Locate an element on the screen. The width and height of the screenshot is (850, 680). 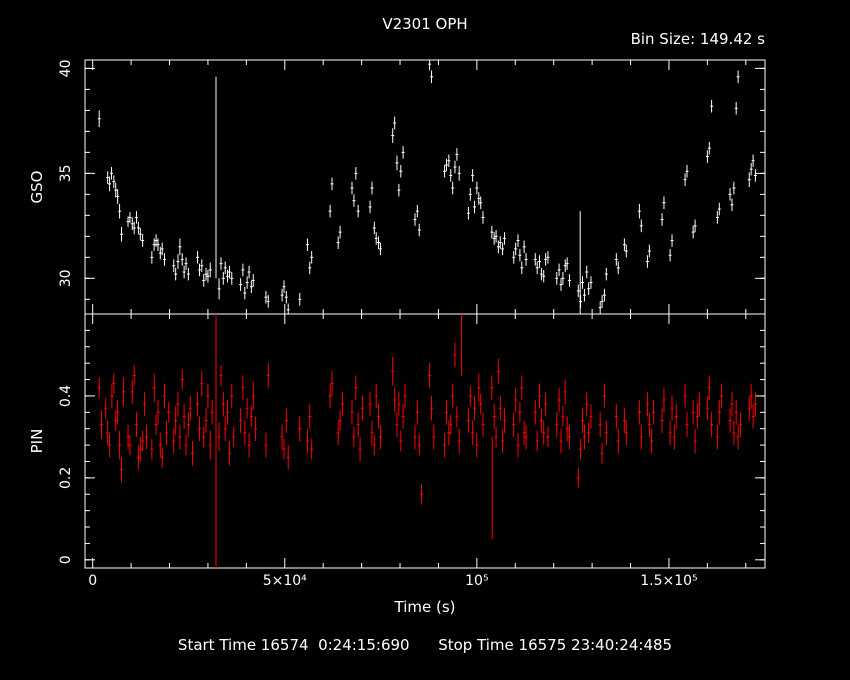
pin-ytick-label-0: 0 is located at coordinates (66, 559).